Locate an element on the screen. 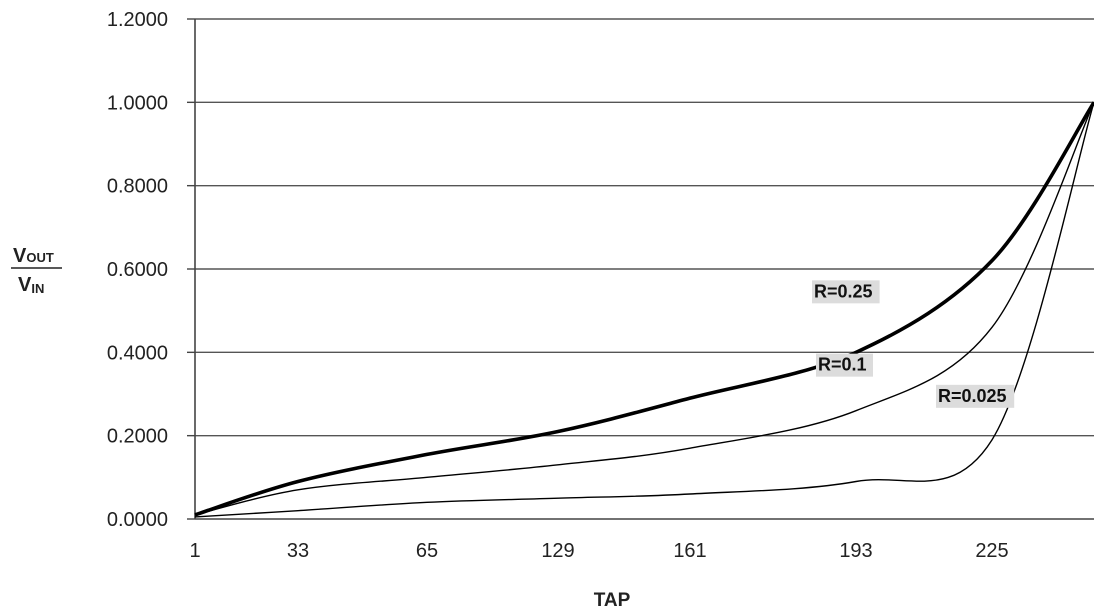 The width and height of the screenshot is (1094, 611). y-tick-label-4: 0.8000 is located at coordinates (137, 187).